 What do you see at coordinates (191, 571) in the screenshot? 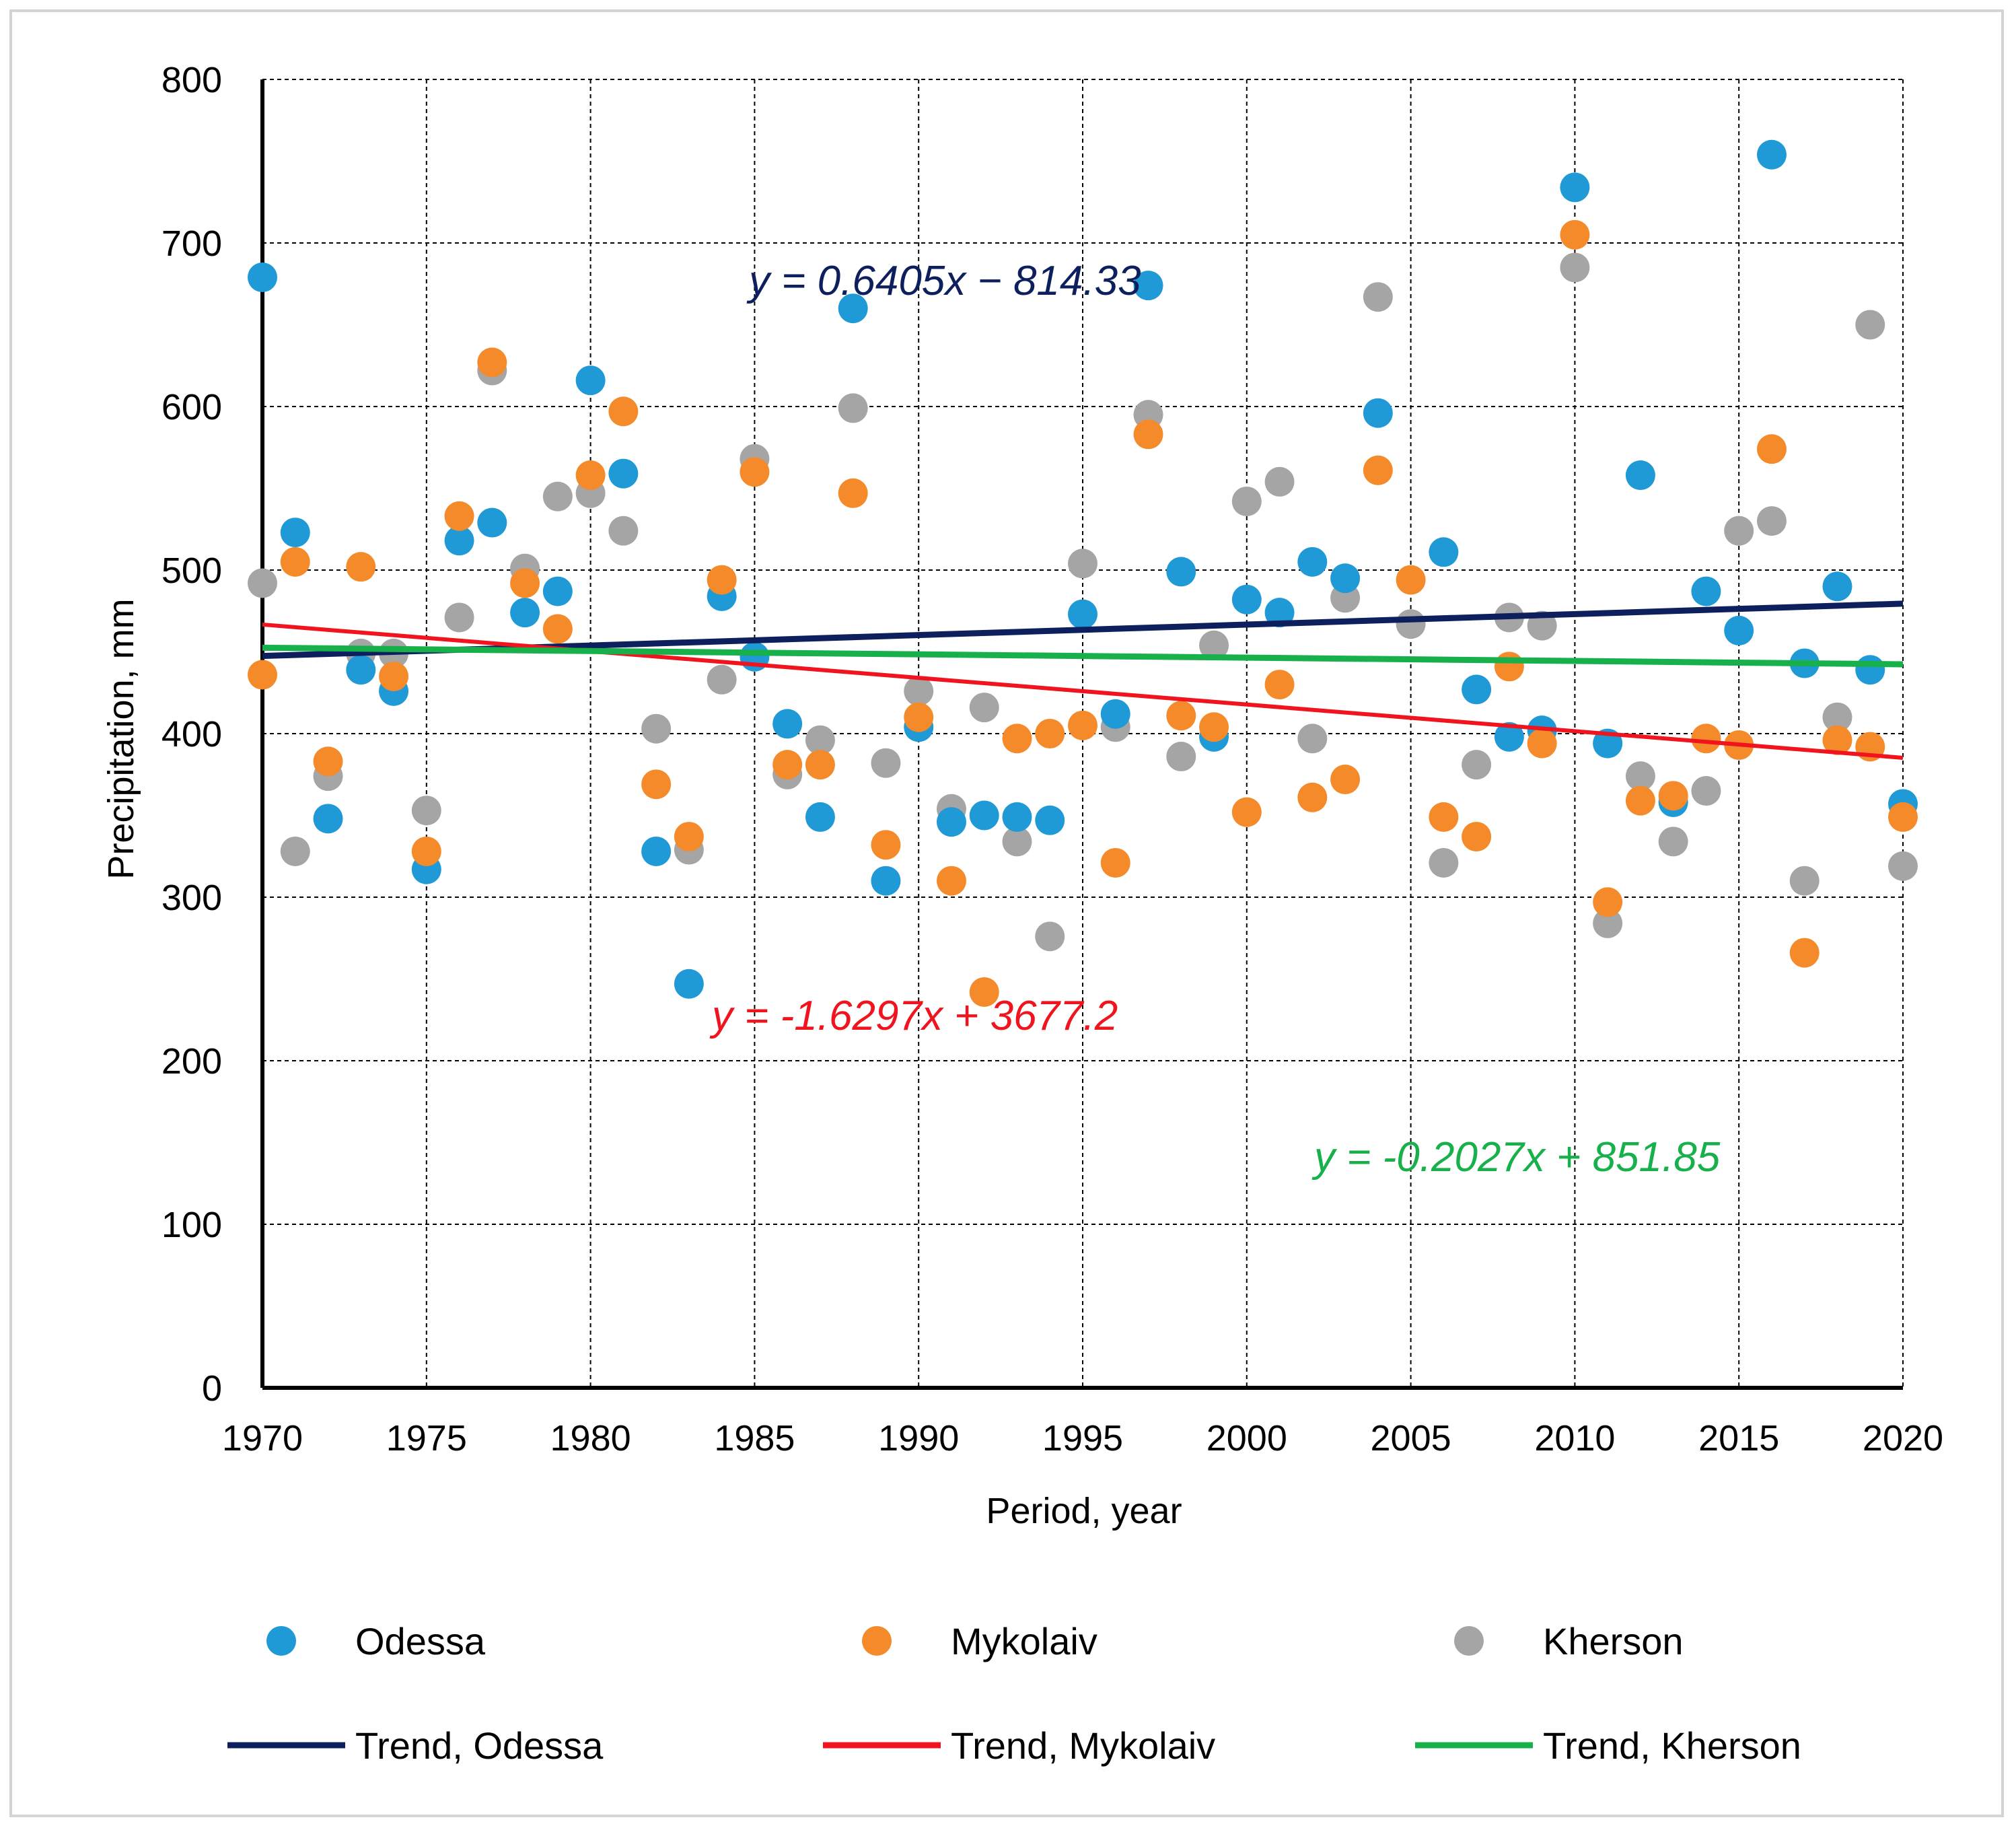
I see `y-tick-label: 500` at bounding box center [191, 571].